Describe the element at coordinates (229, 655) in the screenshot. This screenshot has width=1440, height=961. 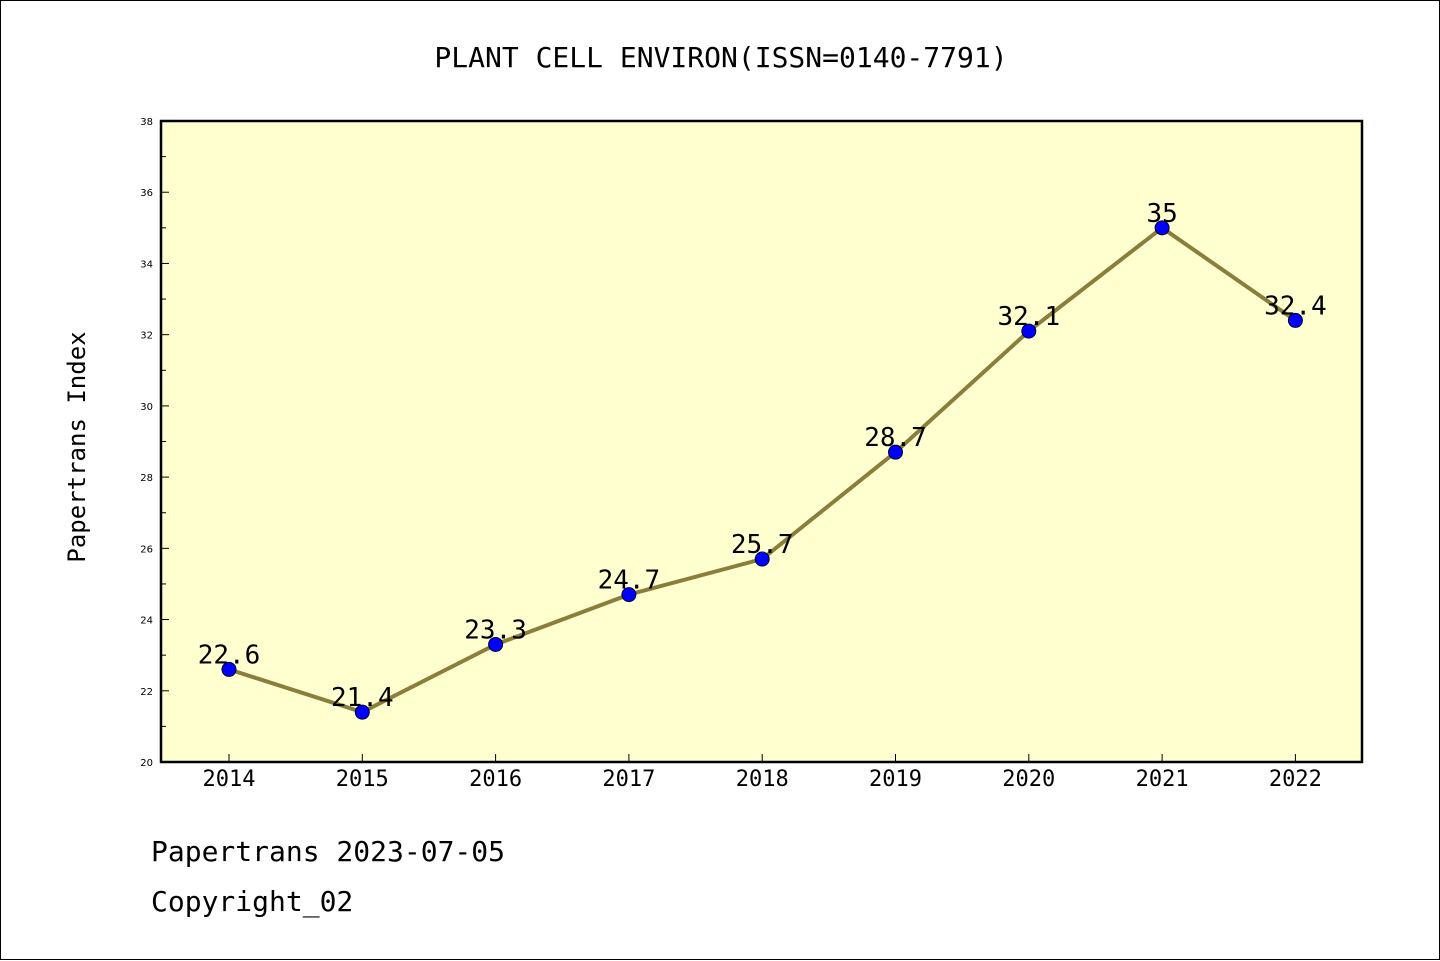
I see `data-label: 22.6` at that location.